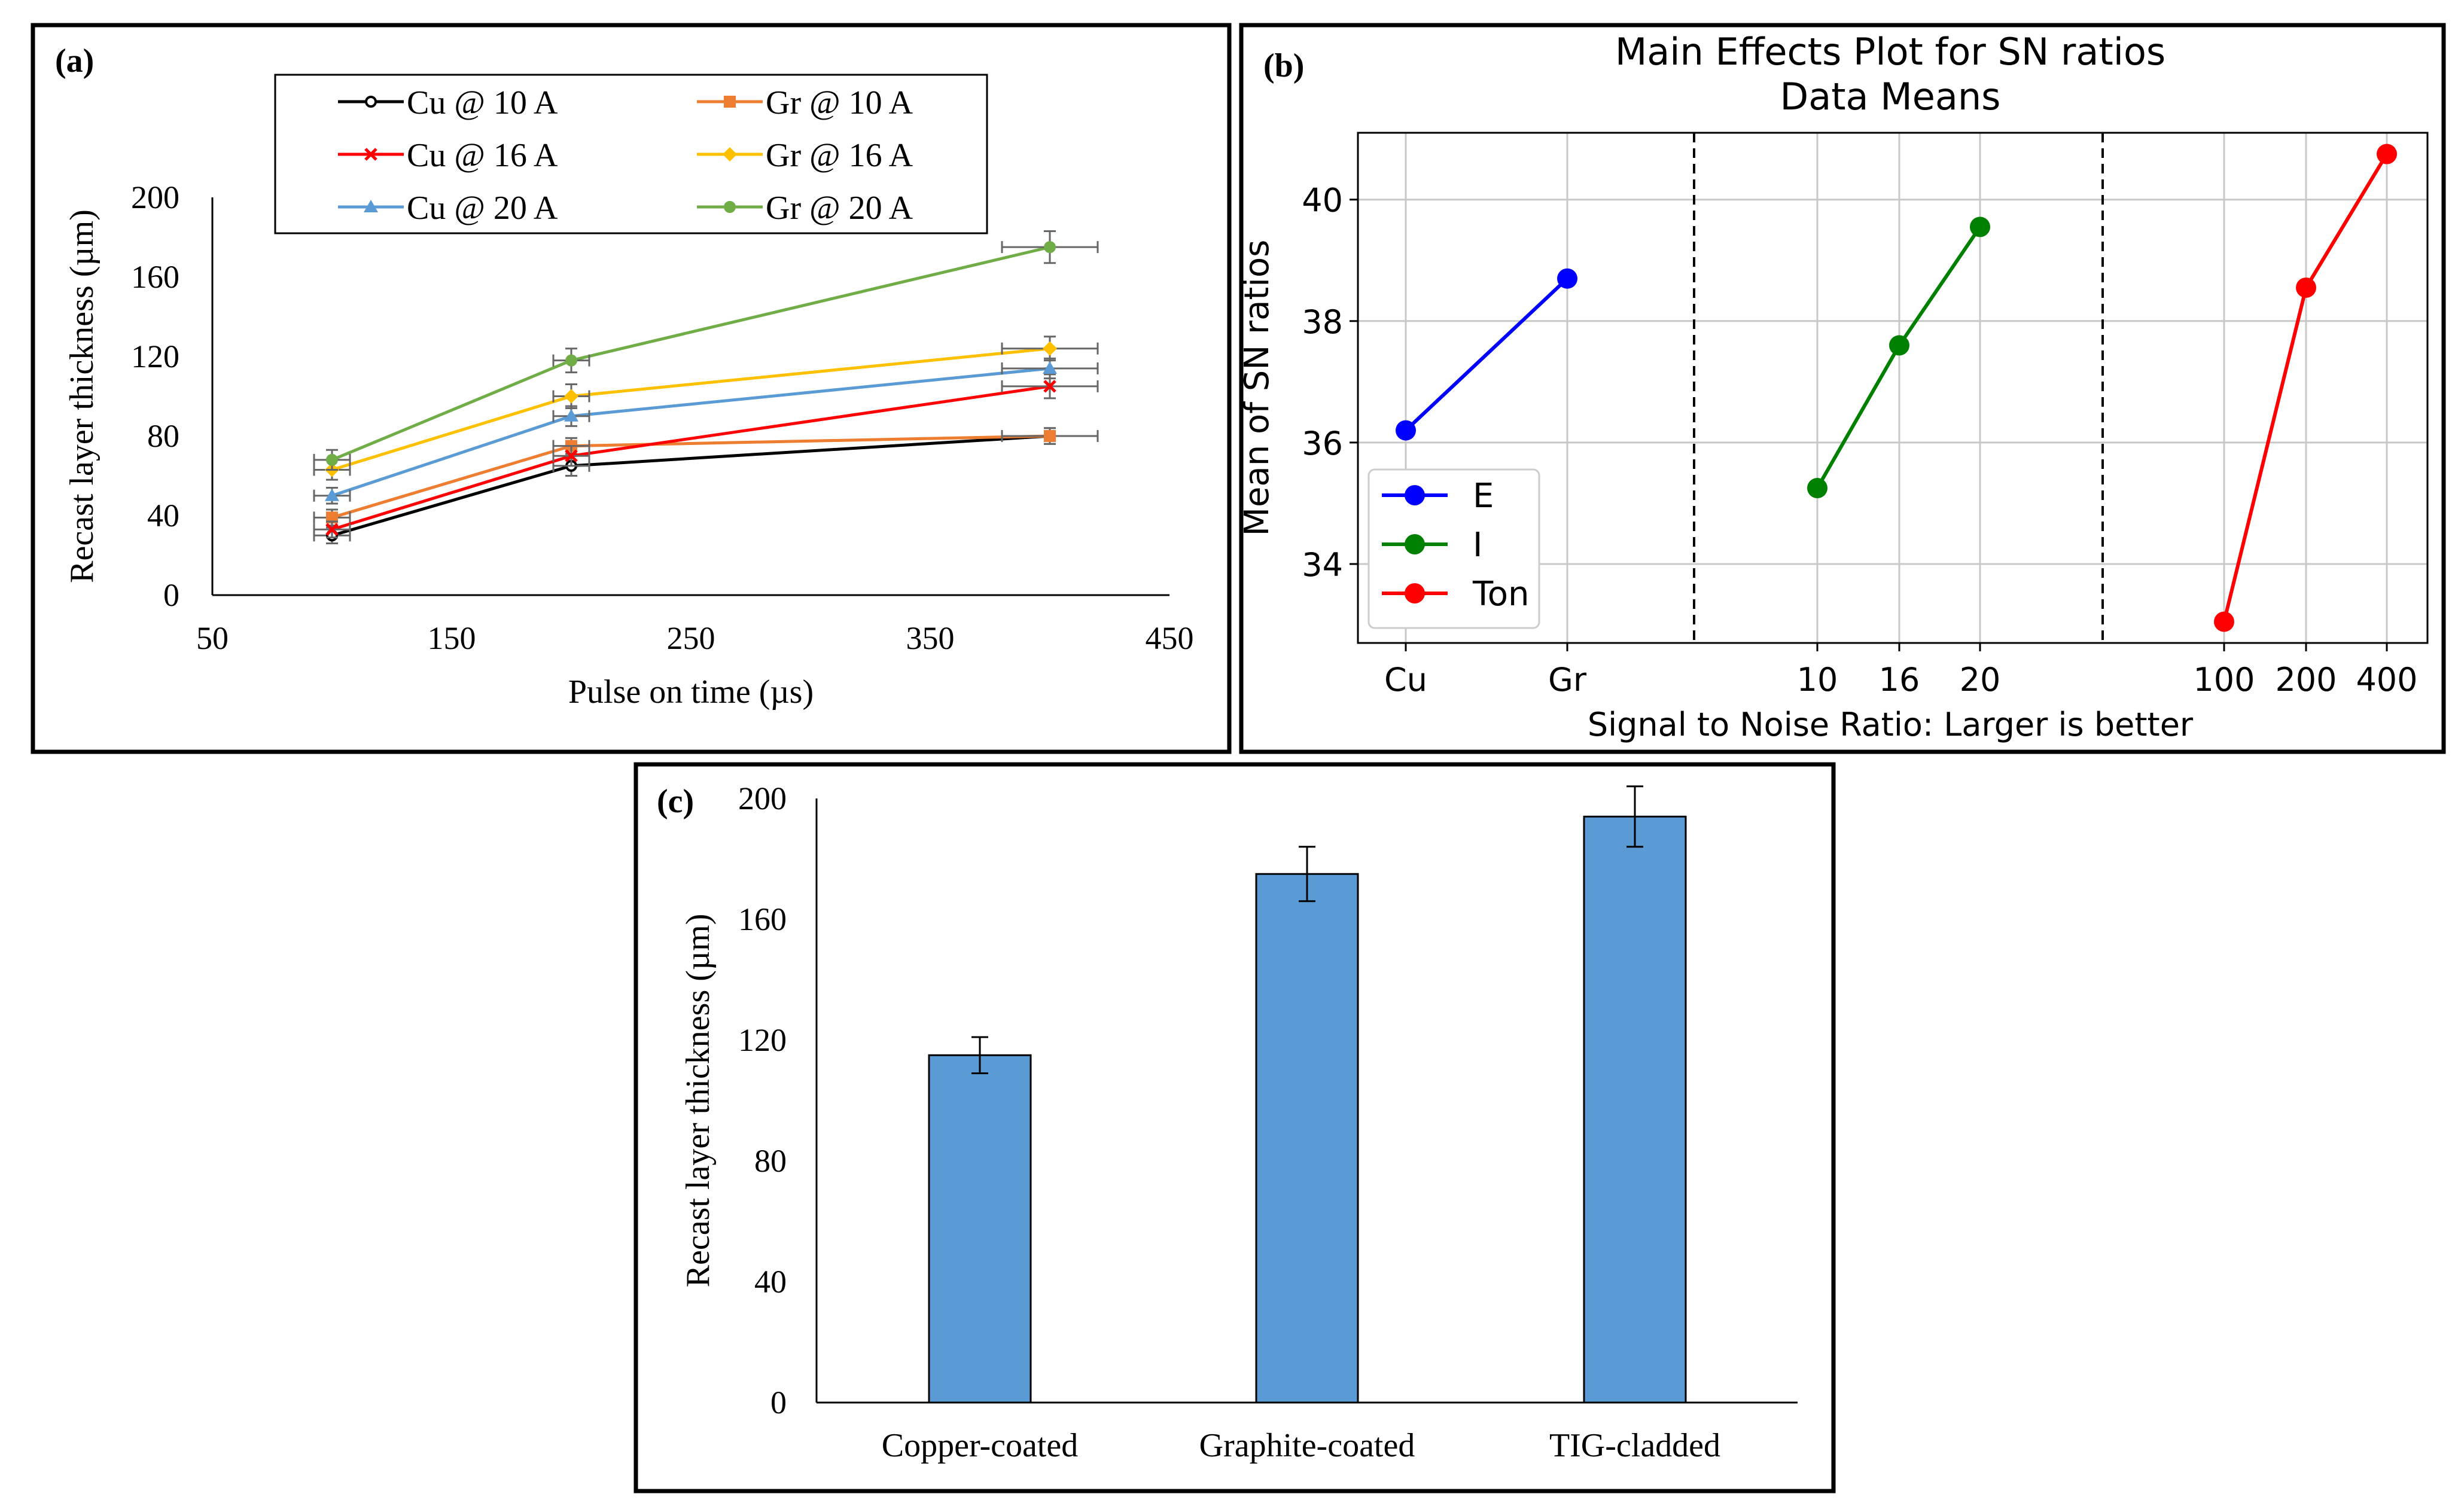 The image size is (2455, 1512). I want to click on panel-b-ytick-label: 36, so click(1322, 443).